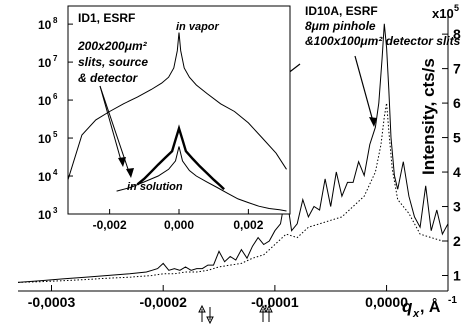  Describe the element at coordinates (428, 116) in the screenshot. I see `main-y-axis-label: Intensity, cts/s` at that location.